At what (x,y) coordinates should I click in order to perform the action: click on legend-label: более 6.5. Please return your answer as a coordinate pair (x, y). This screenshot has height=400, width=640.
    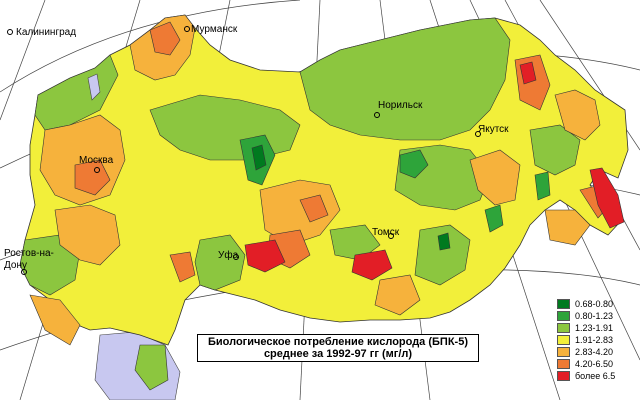
    Looking at the image, I should click on (595, 376).